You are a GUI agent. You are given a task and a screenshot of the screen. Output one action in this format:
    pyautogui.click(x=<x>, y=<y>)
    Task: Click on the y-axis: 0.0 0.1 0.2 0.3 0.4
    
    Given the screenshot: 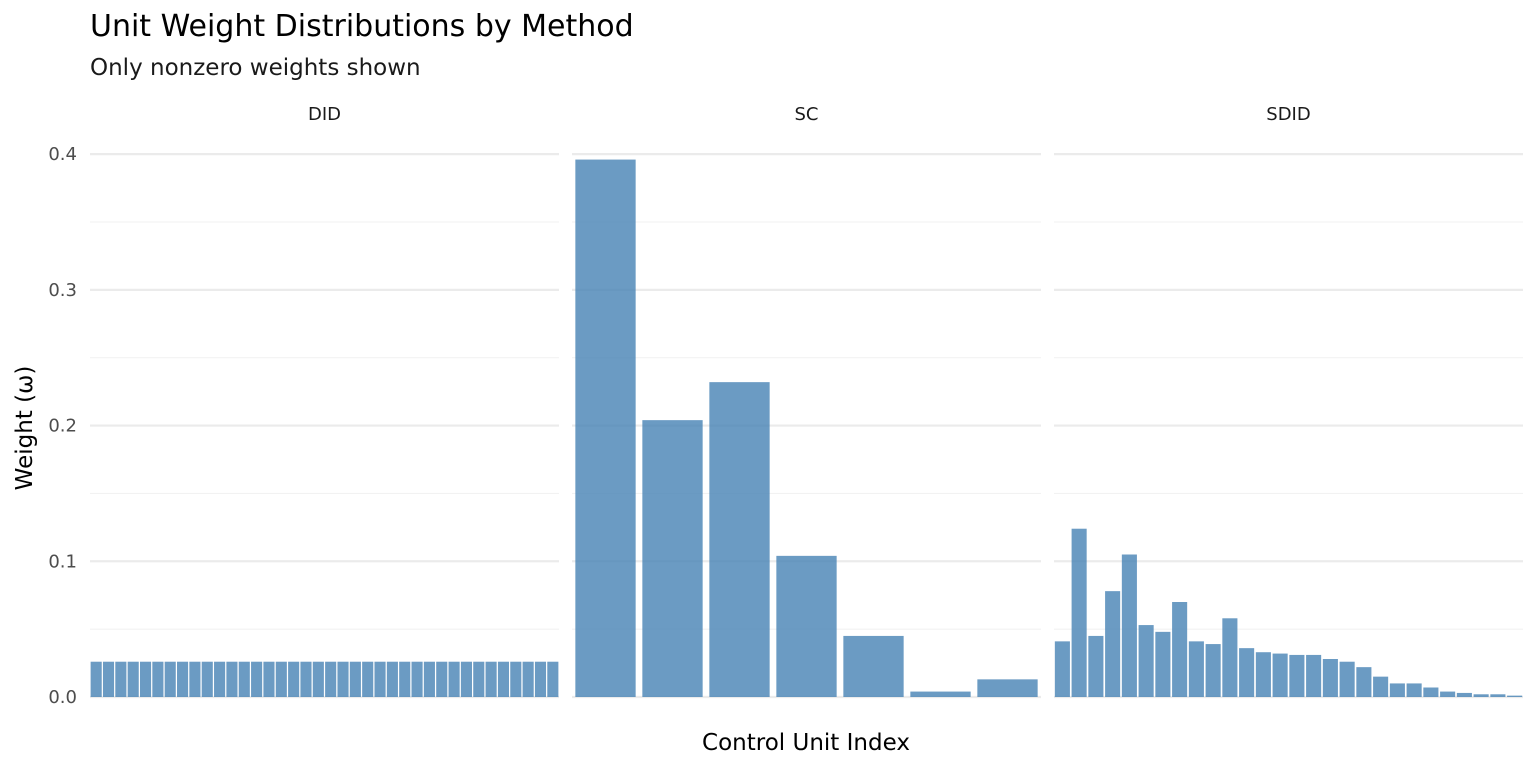 What is the action you would take?
    pyautogui.click(x=62, y=426)
    